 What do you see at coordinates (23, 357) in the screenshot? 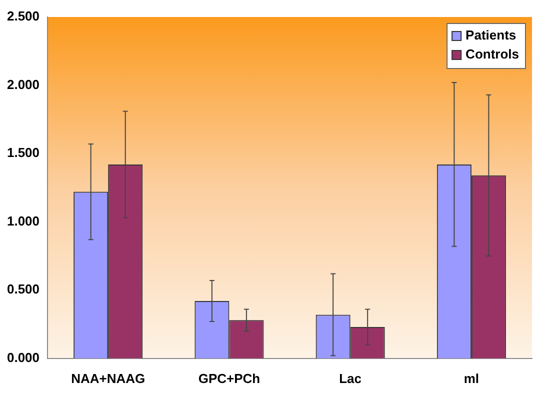
I see `y-tick-label: 0.000` at bounding box center [23, 357].